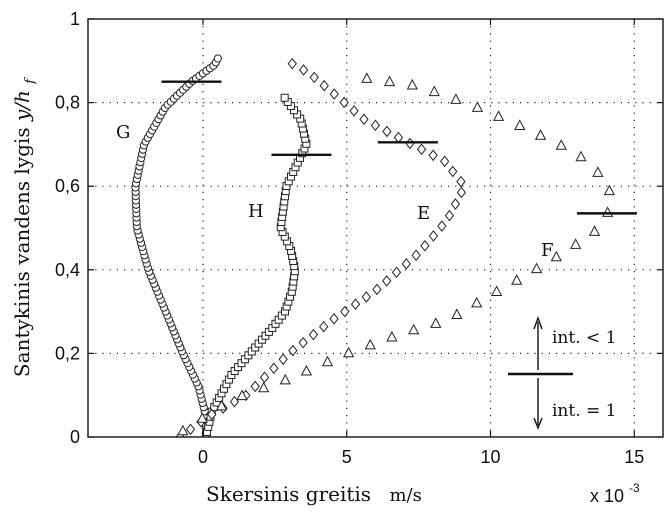  Describe the element at coordinates (538, 322) in the screenshot. I see `legend-arrowhead-up-icon` at that location.